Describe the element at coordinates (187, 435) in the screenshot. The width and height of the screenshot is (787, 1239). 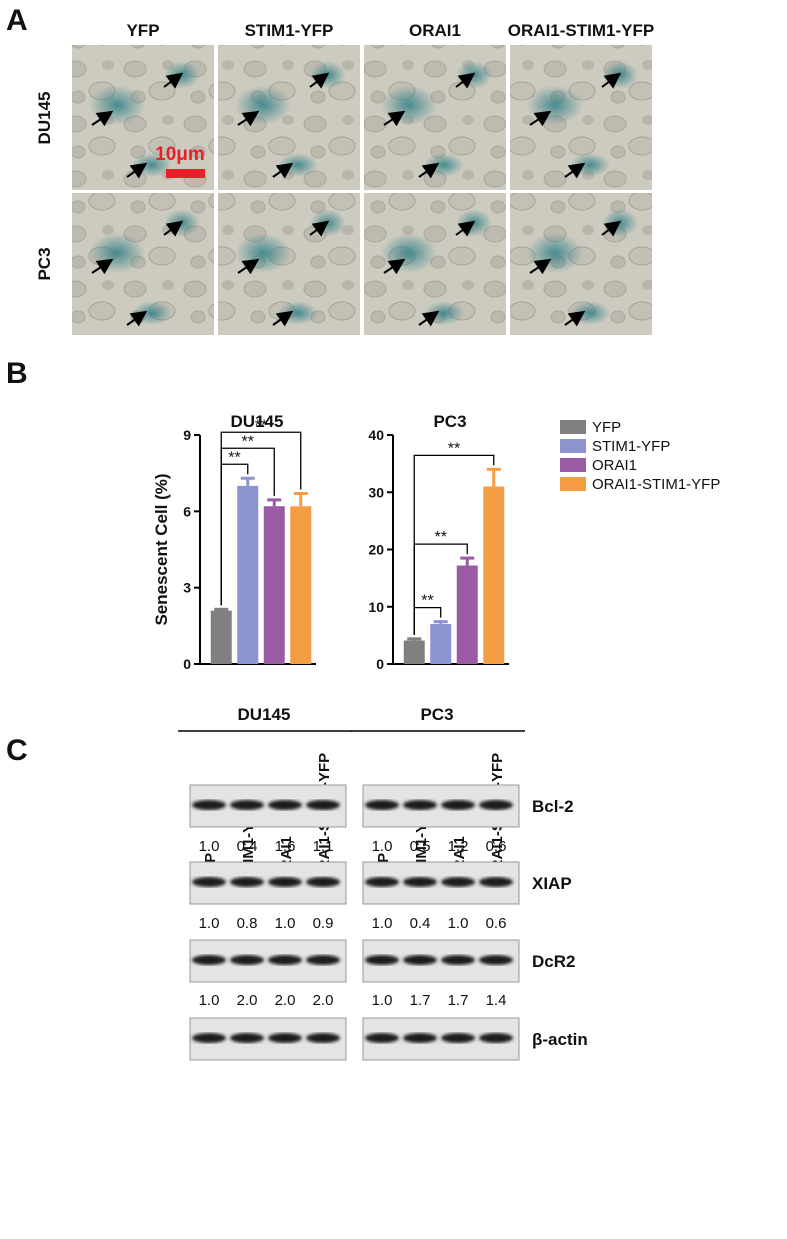
I see `y-tick-label: 9` at that location.